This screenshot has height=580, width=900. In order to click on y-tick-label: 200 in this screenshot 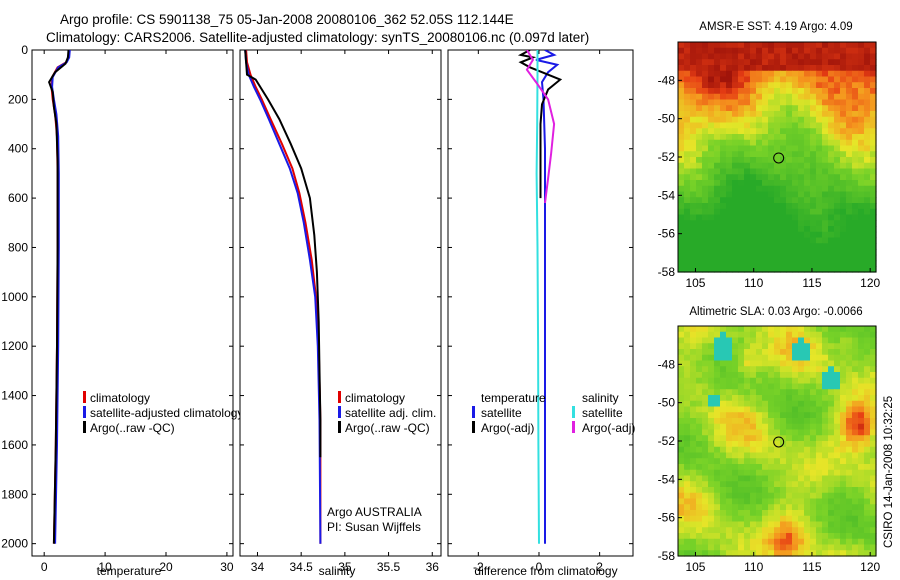, I will do `click(18, 99)`.